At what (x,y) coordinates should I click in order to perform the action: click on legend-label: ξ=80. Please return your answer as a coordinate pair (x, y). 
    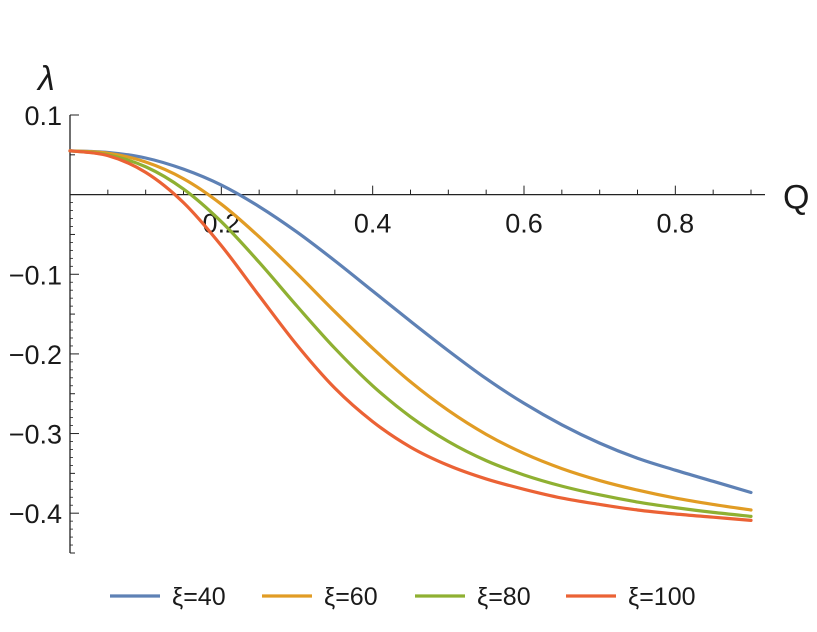
    Looking at the image, I should click on (504, 597).